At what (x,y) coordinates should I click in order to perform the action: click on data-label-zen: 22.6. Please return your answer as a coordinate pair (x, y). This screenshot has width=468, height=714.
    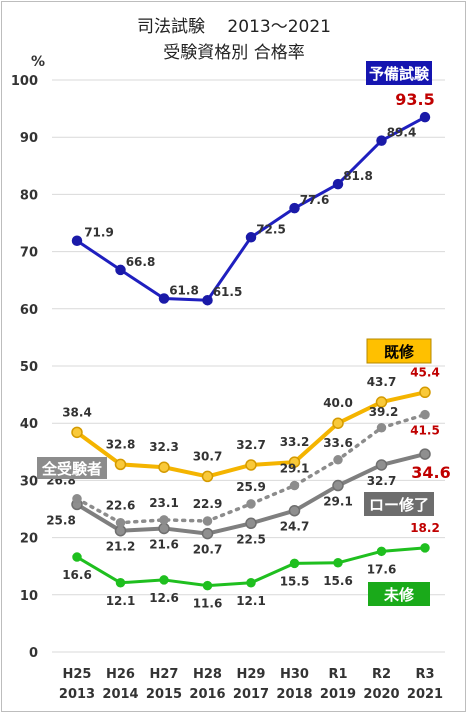
    Looking at the image, I should click on (121, 506).